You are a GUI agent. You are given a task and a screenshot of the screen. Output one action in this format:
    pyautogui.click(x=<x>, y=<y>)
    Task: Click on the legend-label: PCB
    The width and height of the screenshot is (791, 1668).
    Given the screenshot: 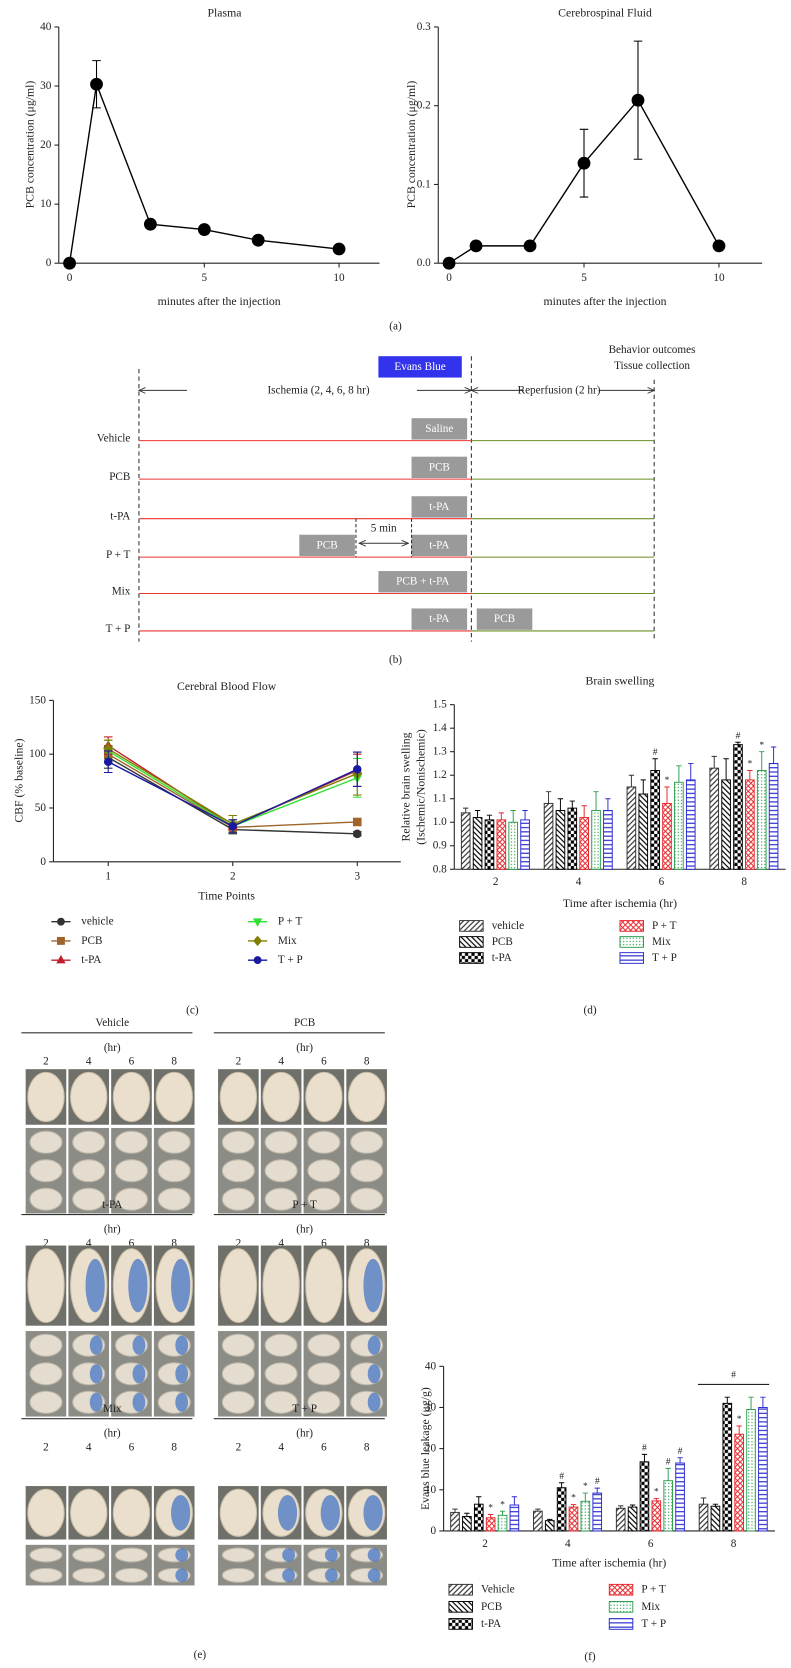 What is the action you would take?
    pyautogui.click(x=502, y=942)
    